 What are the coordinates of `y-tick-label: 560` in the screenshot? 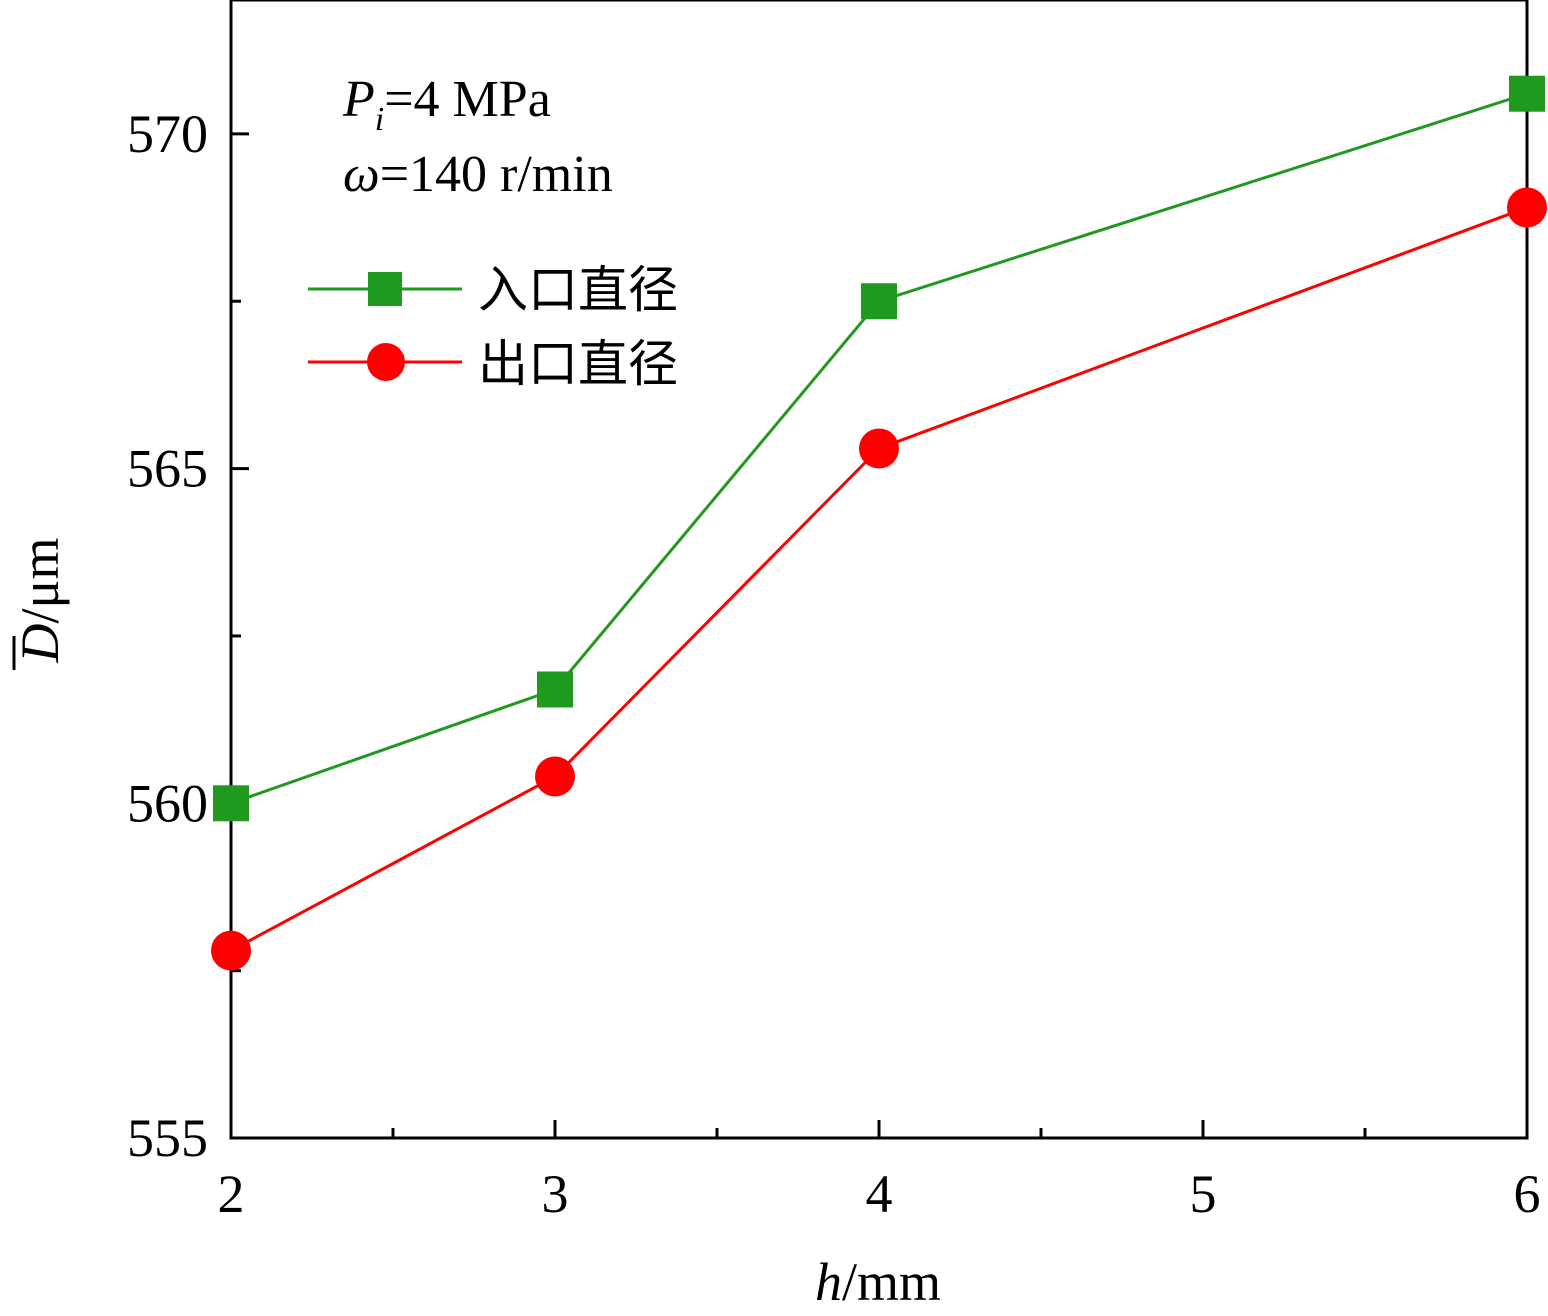 It's located at (167, 803).